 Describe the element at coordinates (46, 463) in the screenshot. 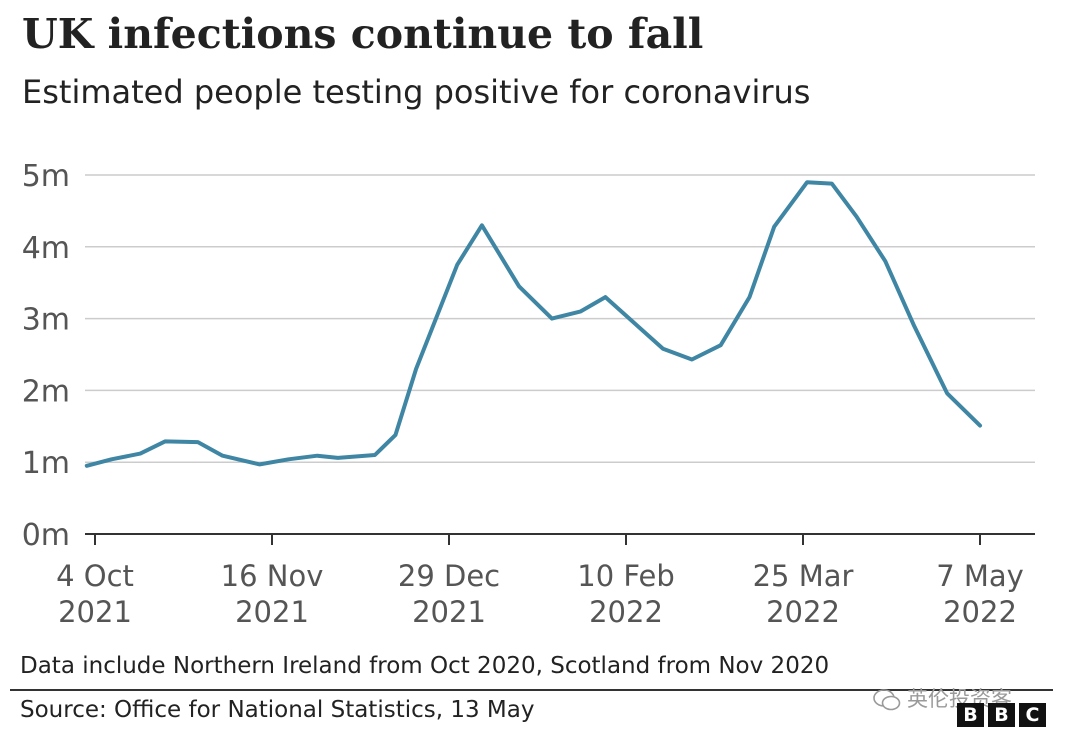

I see `y-tick-label: 1m` at that location.